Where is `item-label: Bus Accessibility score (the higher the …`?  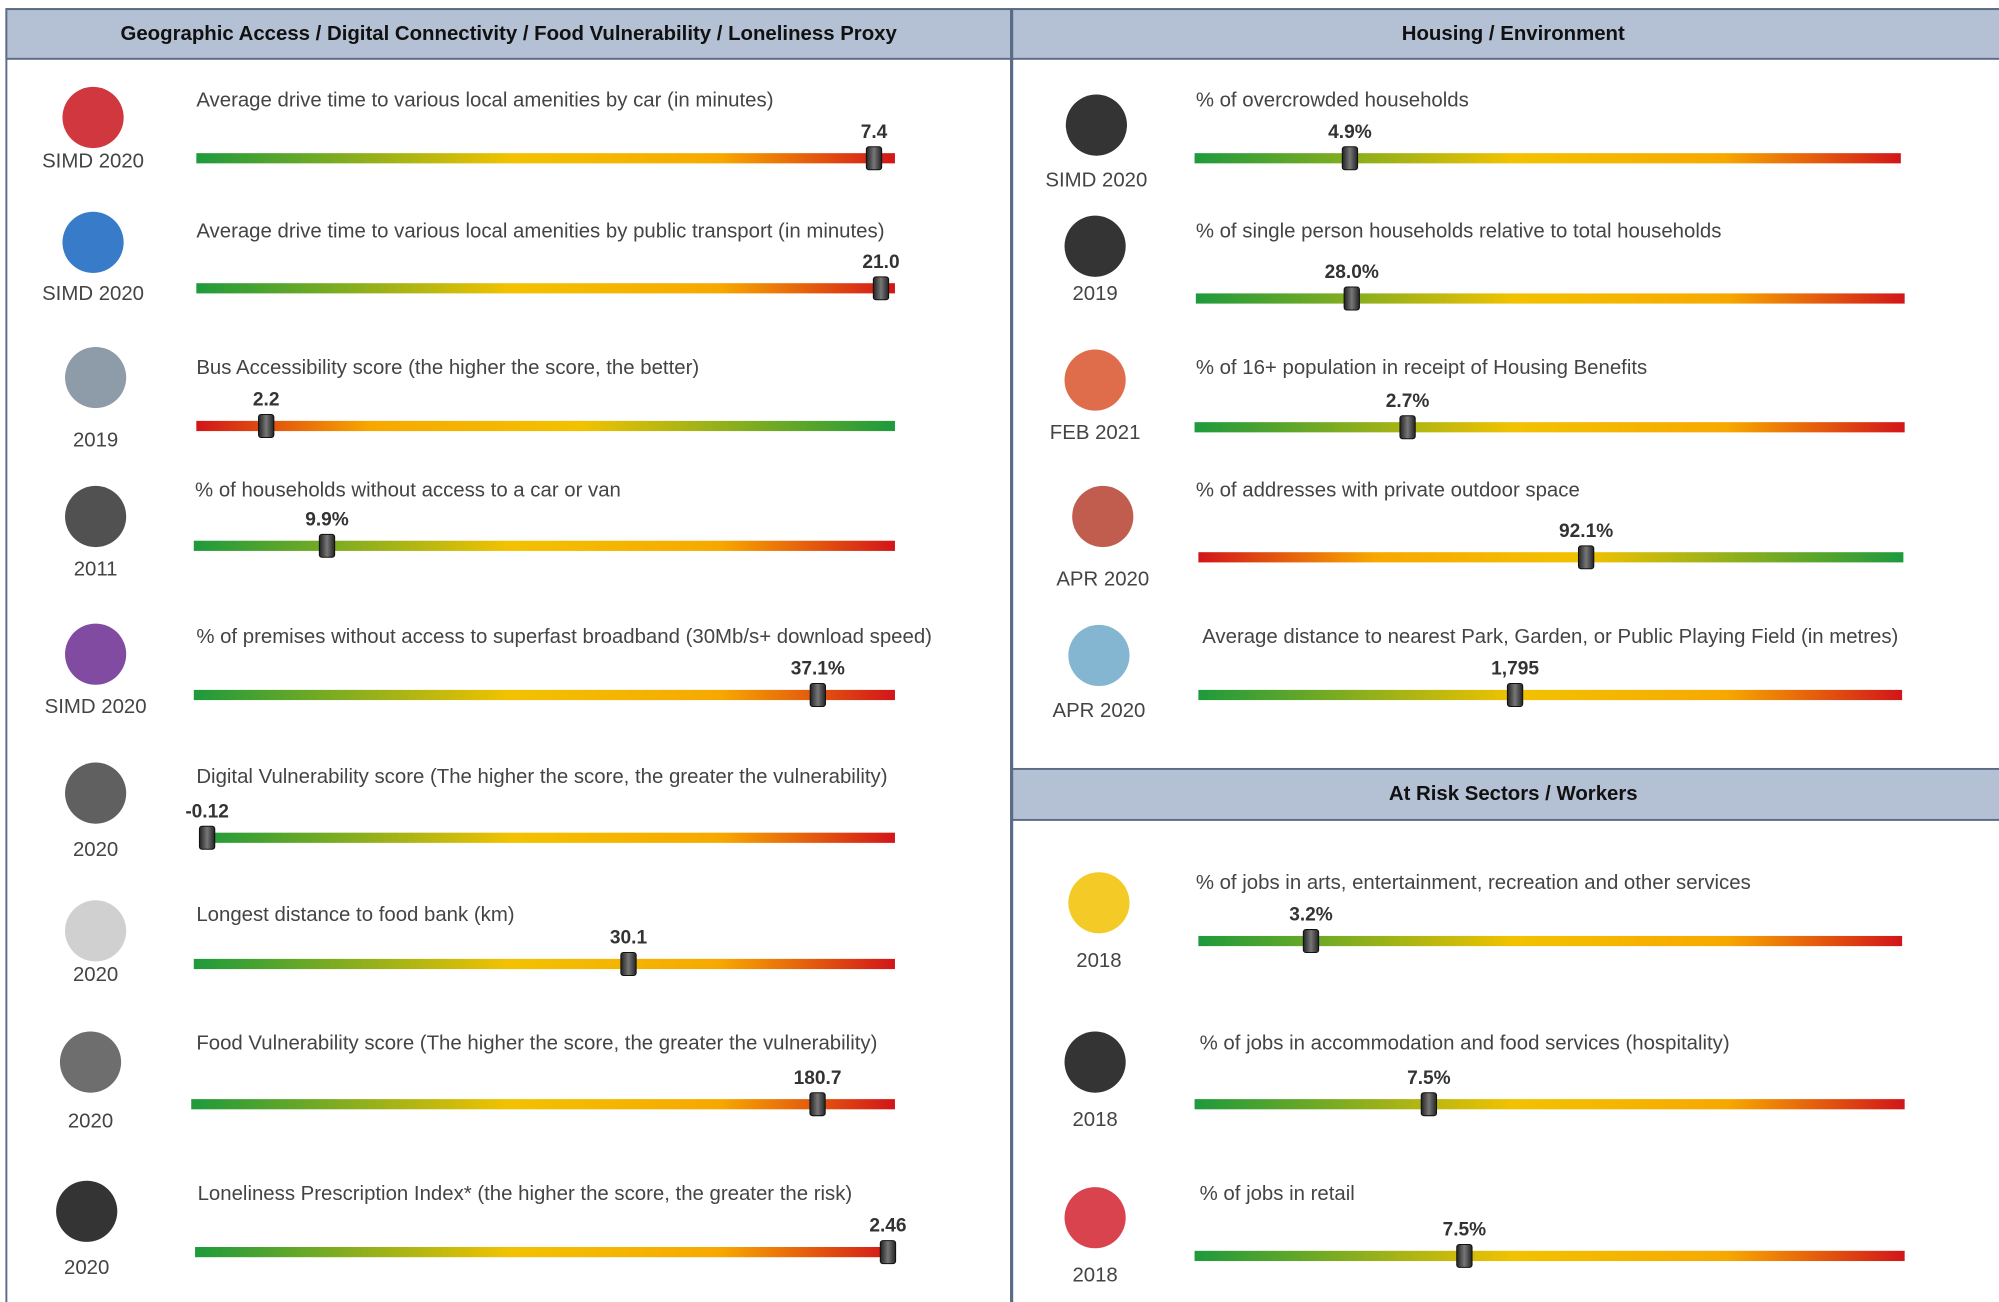 item-label: Bus Accessibility score (the higher the … is located at coordinates (447, 368).